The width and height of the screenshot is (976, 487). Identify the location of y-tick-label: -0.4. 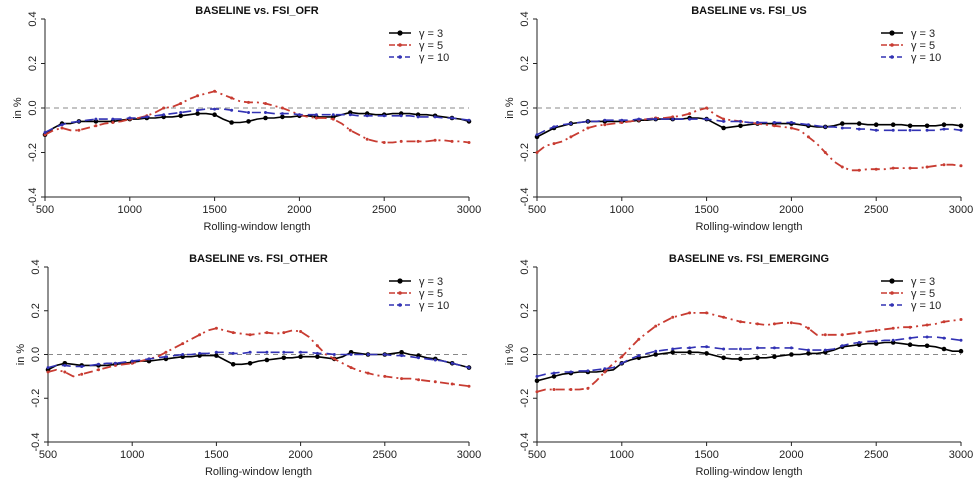
(525, 197).